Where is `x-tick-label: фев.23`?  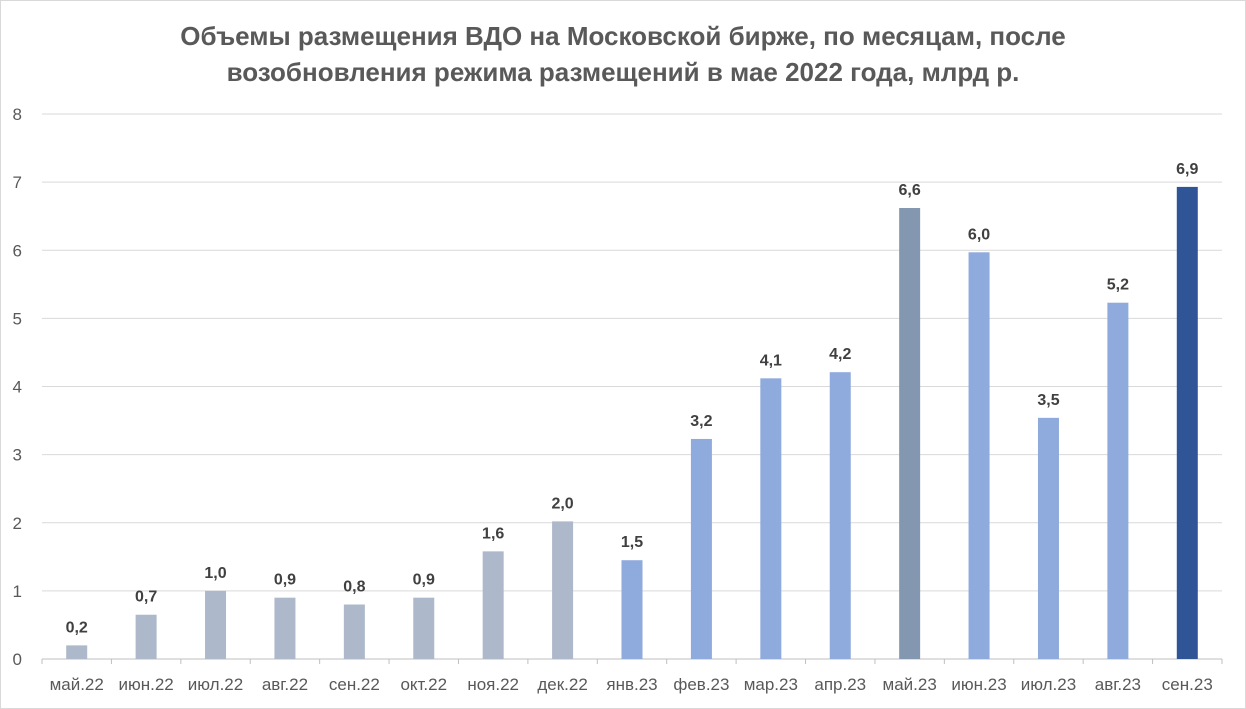
x-tick-label: фев.23 is located at coordinates (701, 684).